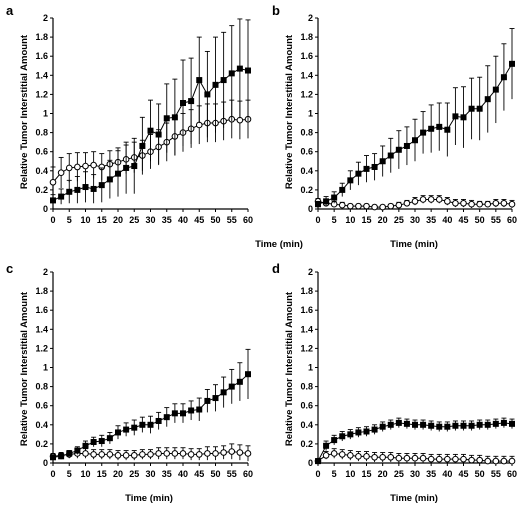  Describe the element at coordinates (310, 209) in the screenshot. I see `panel-b-ytick-label: 0` at that location.